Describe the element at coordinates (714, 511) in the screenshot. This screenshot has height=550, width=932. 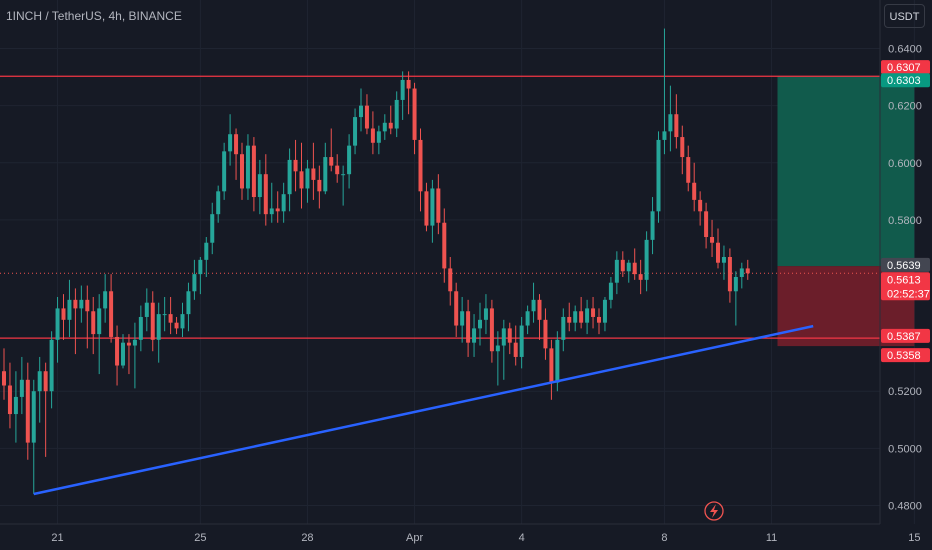
I see `lightning-icon` at that location.